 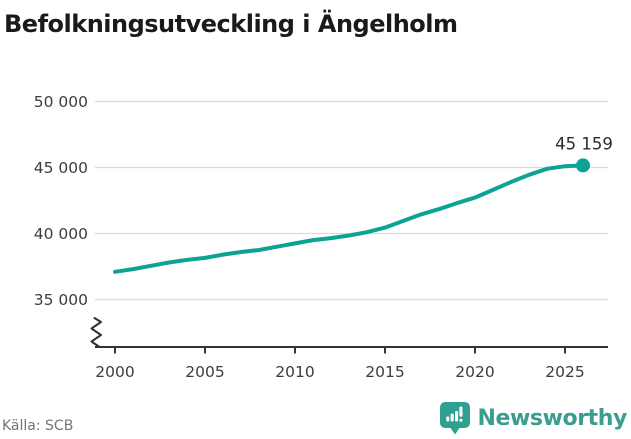 I want to click on axis-break-icon, so click(x=96, y=332).